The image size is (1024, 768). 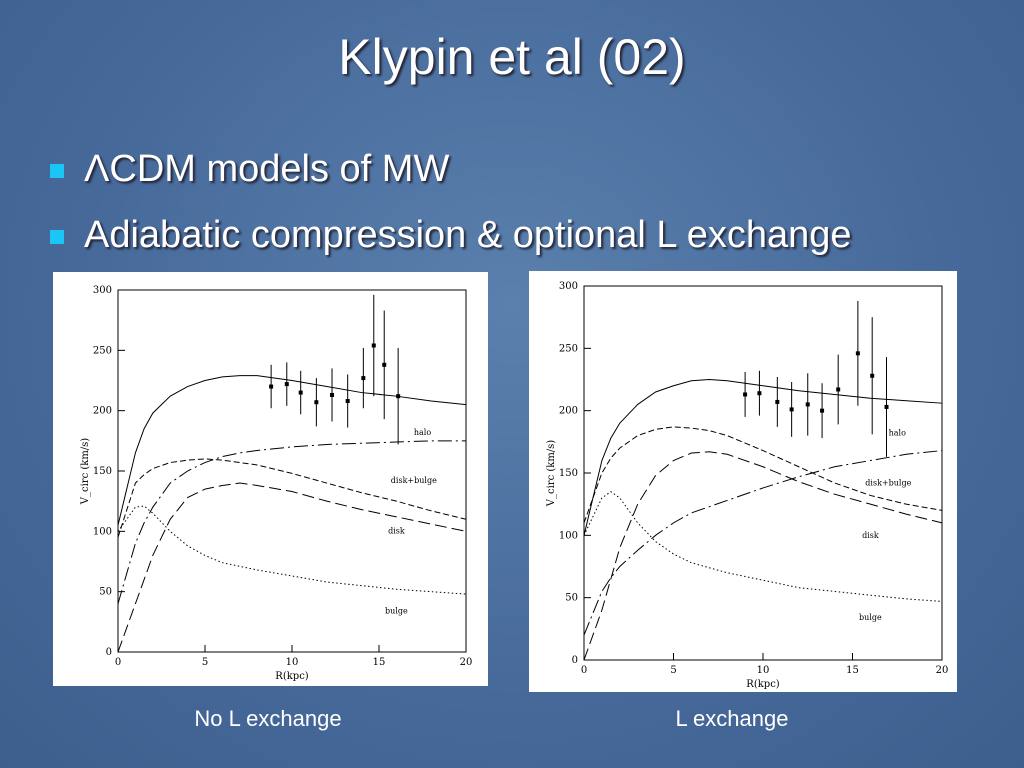 I want to click on slide-title: Klypin et al (02), so click(x=512, y=57).